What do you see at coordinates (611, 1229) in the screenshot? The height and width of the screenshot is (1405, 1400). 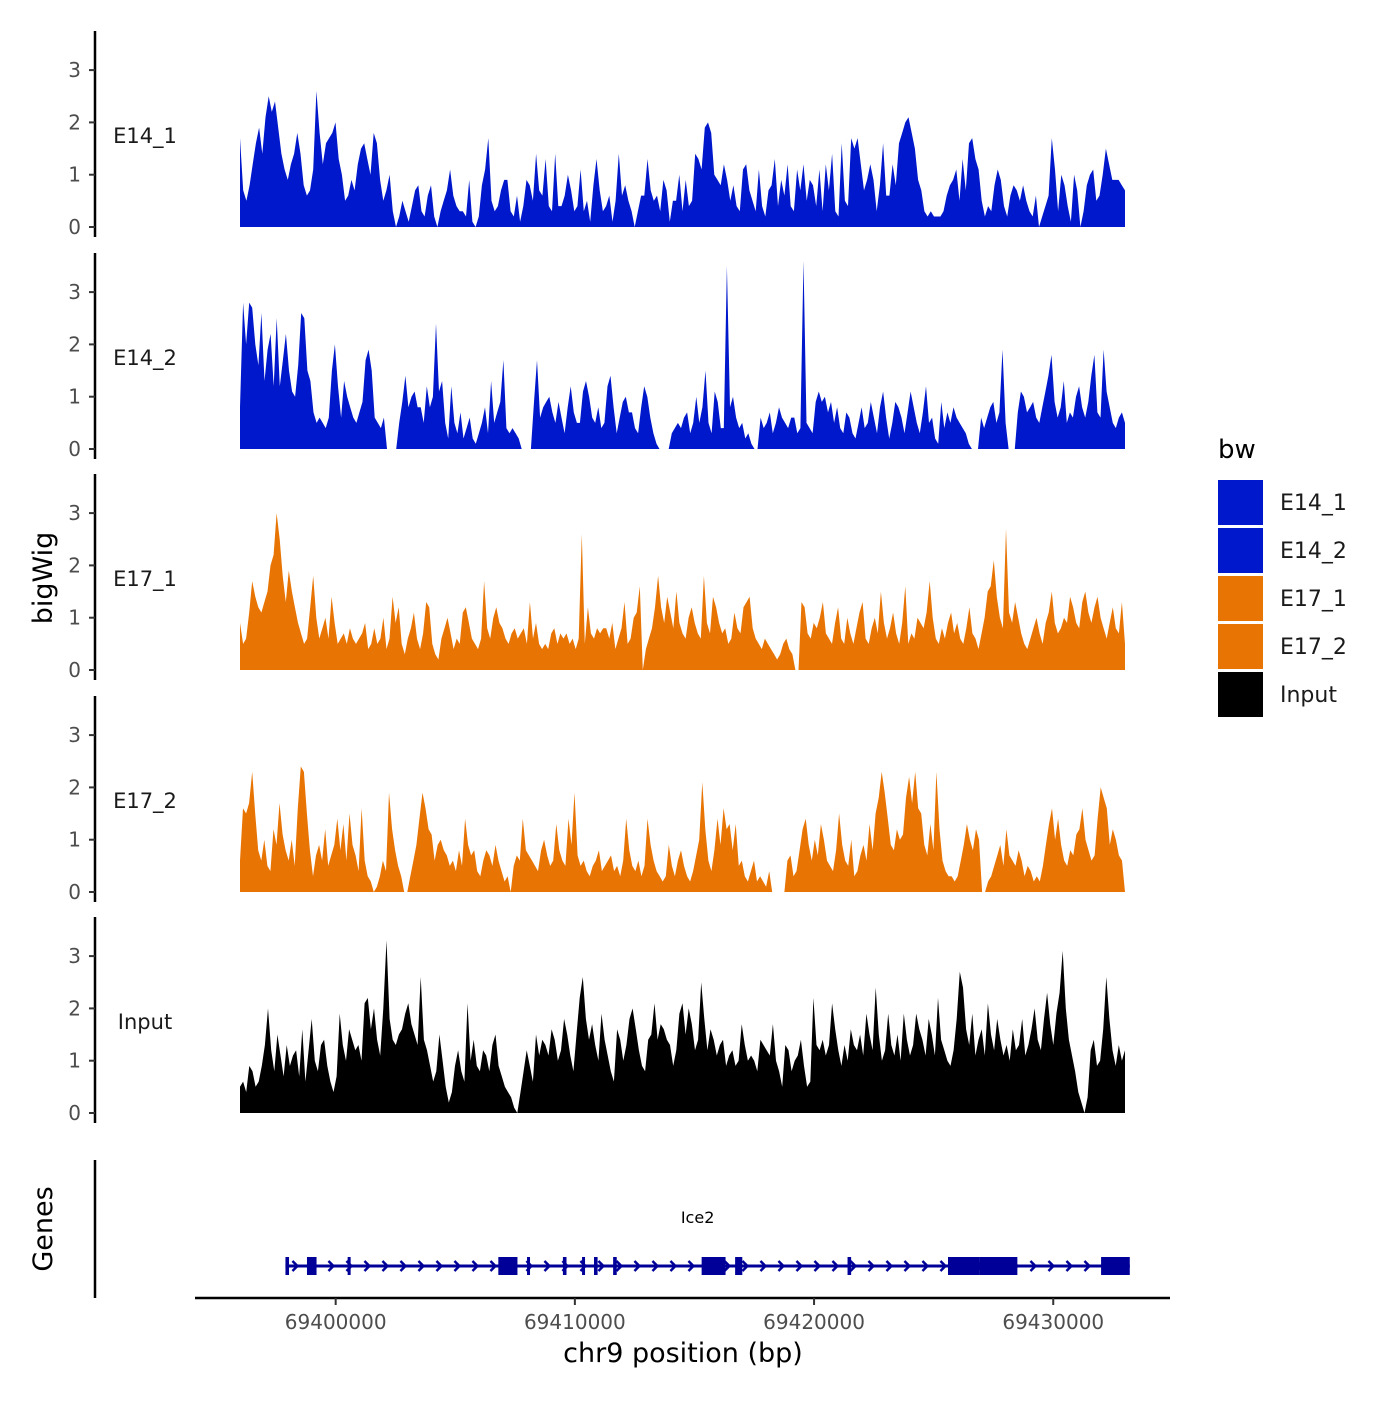 I see `genes-track` at bounding box center [611, 1229].